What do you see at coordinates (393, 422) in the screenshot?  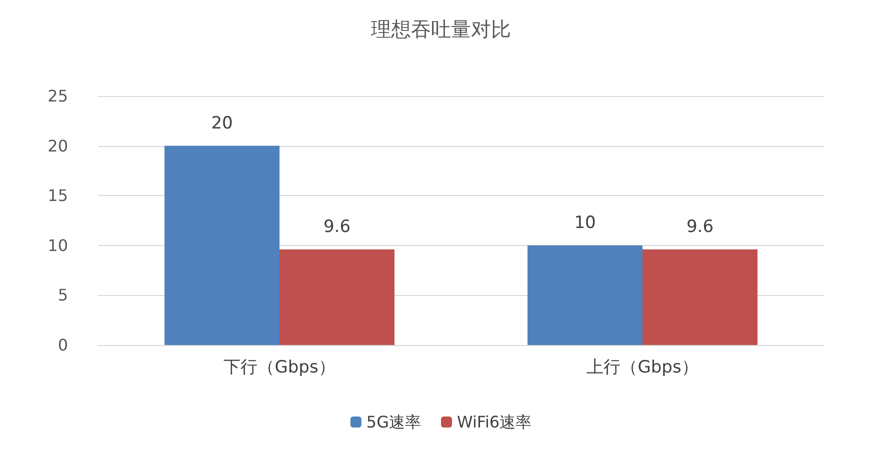 I see `legend-label: 5G速率` at bounding box center [393, 422].